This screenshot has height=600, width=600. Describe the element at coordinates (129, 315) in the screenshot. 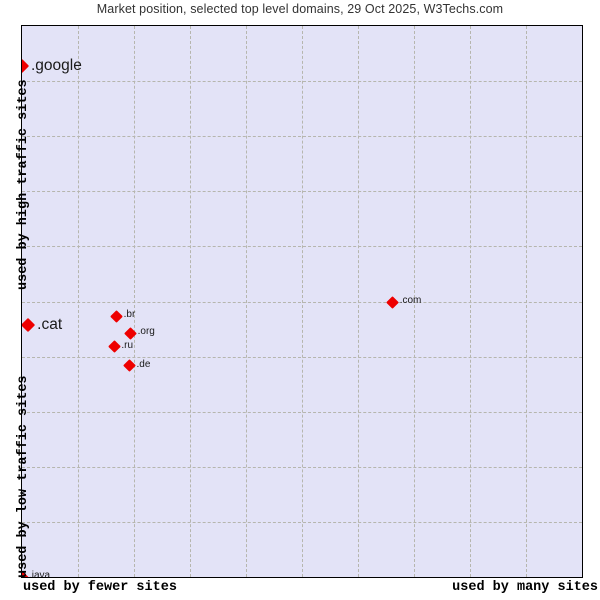

I see `data-point-label: .br` at that location.